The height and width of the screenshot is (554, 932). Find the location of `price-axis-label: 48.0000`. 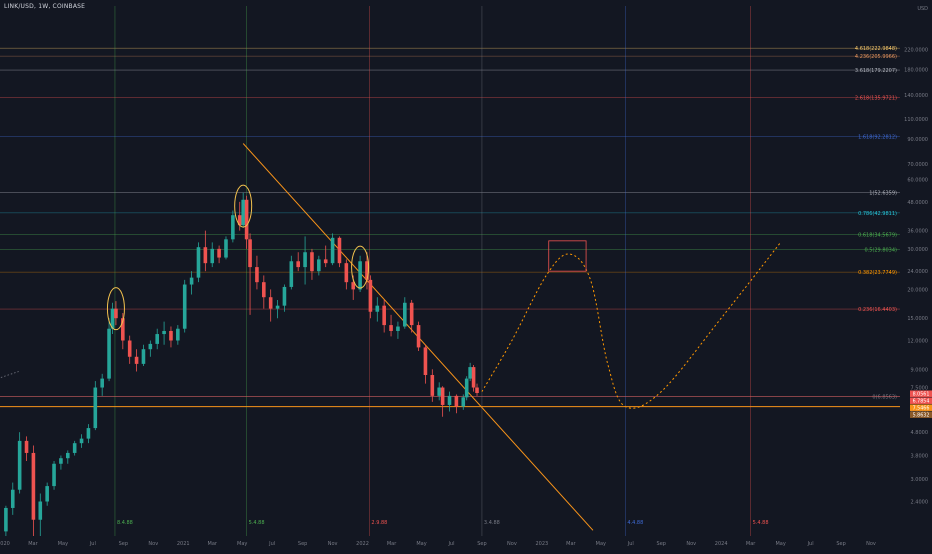

price-axis-label: 48.0000 is located at coordinates (917, 203).